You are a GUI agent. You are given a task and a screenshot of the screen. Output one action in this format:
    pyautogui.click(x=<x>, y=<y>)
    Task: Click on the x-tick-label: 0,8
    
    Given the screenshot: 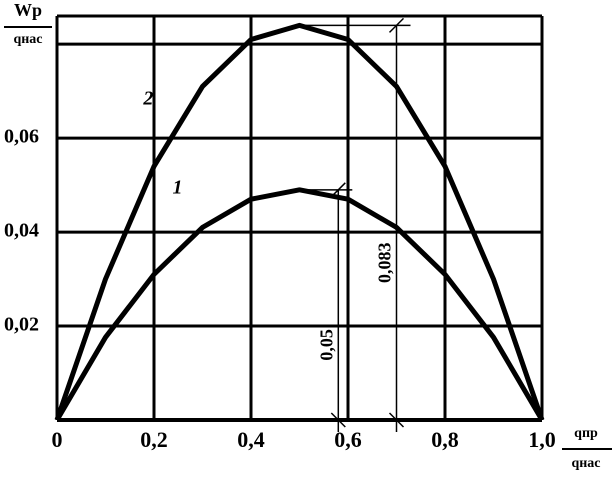 What is the action you would take?
    pyautogui.click(x=445, y=439)
    